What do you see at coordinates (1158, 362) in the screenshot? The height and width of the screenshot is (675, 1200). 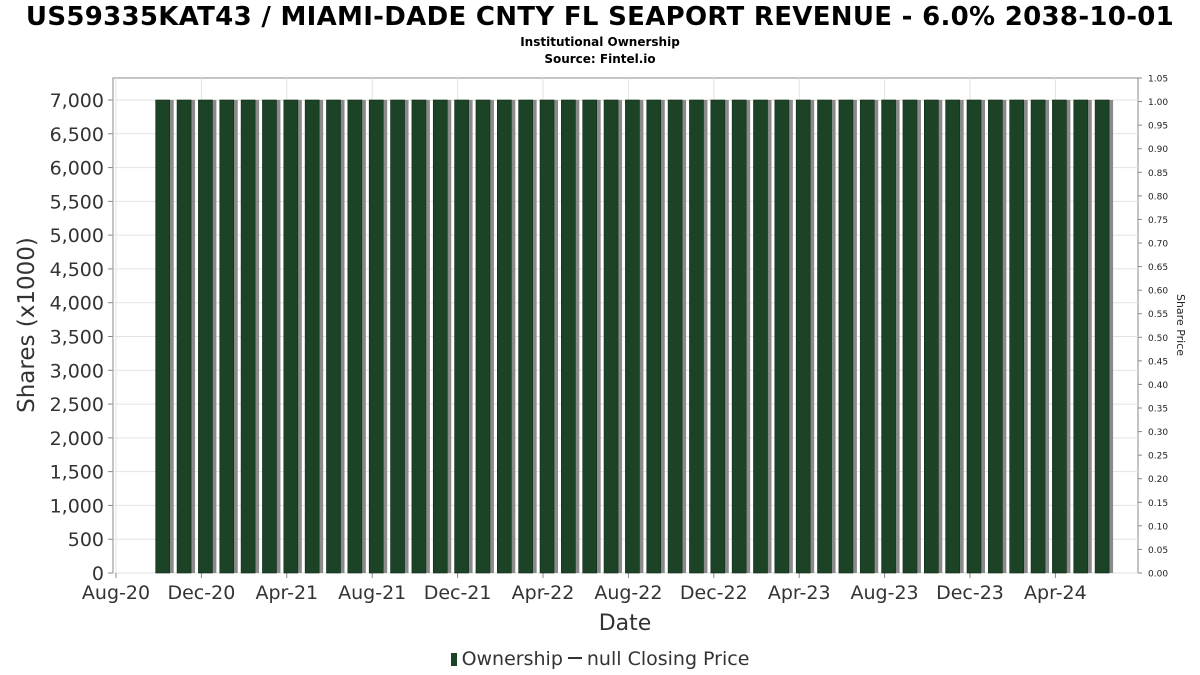 I see `y2-tick-label: 0.45` at bounding box center [1158, 362].